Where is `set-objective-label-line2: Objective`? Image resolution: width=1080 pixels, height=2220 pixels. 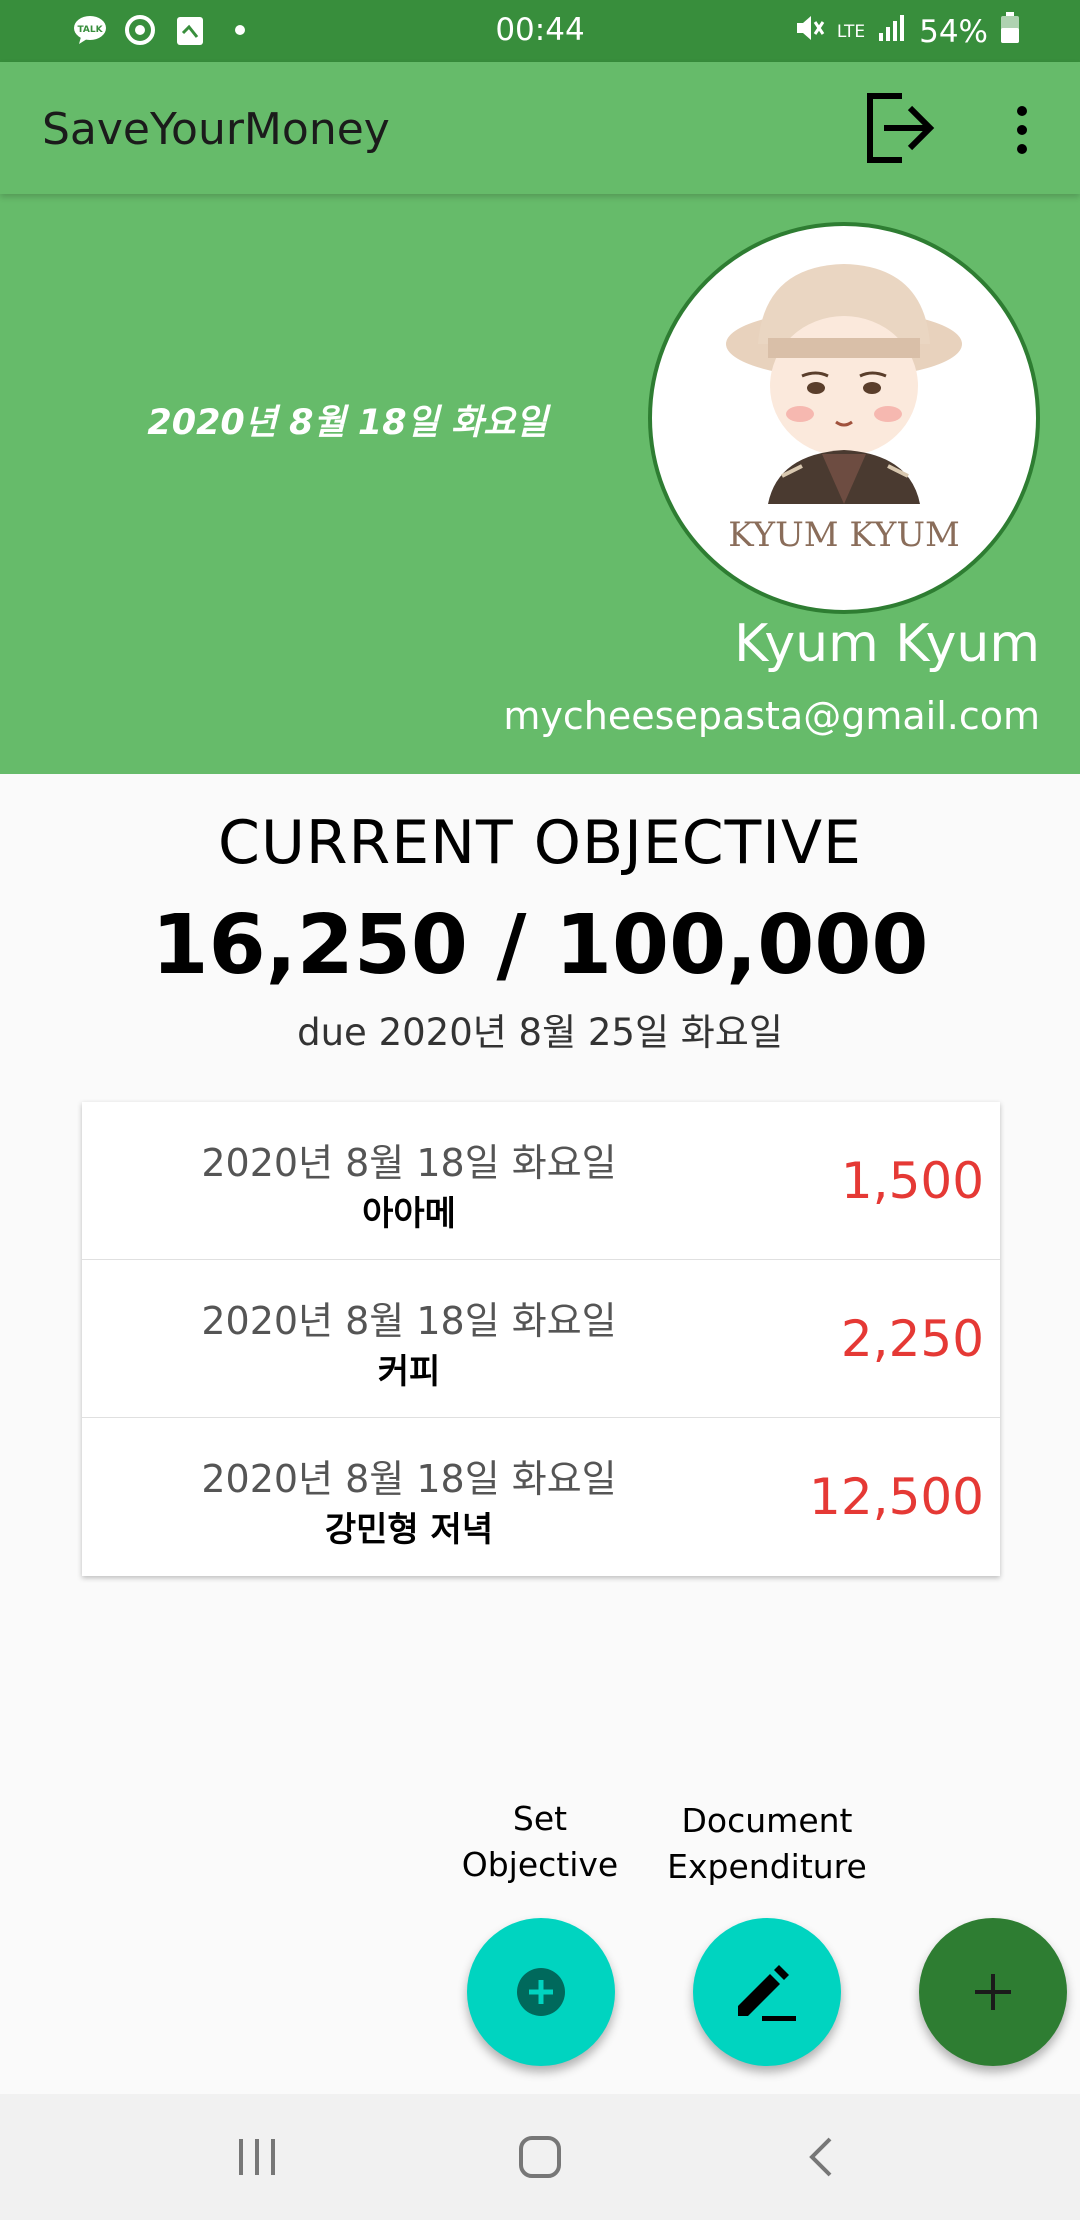 set-objective-label-line2: Objective is located at coordinates (540, 1864).